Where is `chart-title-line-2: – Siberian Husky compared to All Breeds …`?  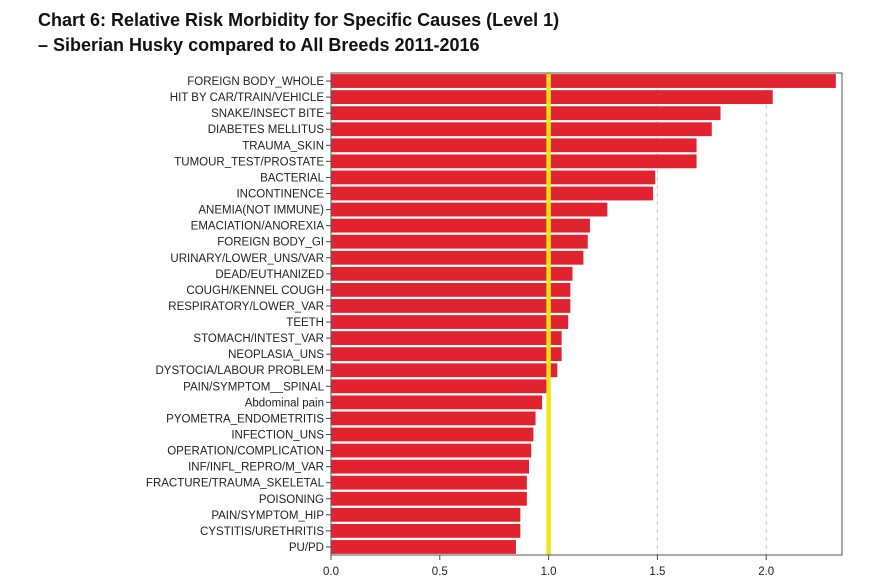 chart-title-line-2: – Siberian Husky compared to All Breeds … is located at coordinates (259, 45).